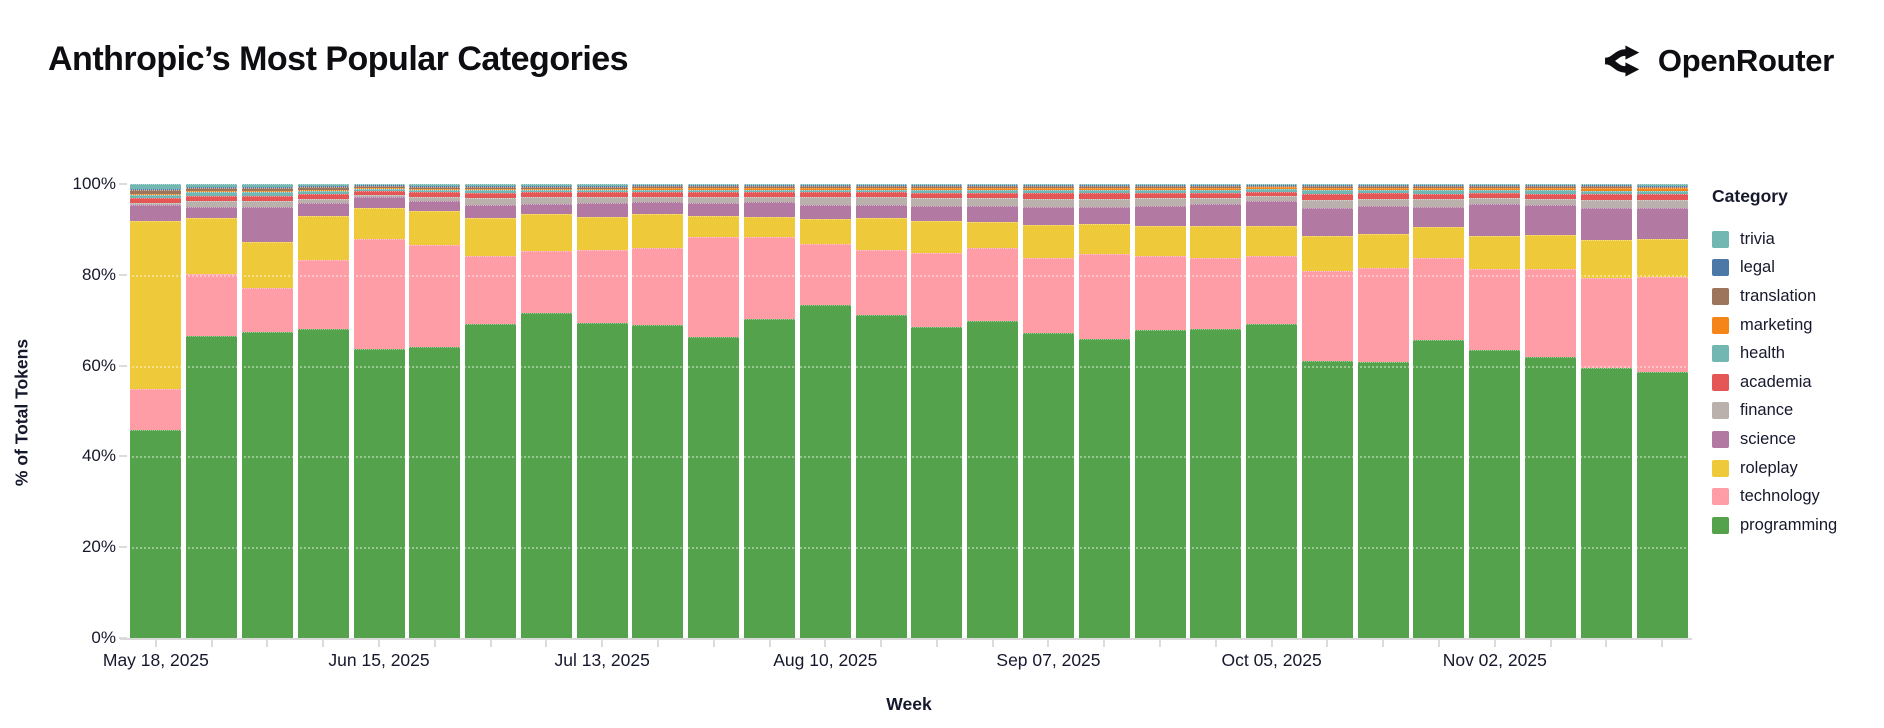 Image resolution: width=1884 pixels, height=728 pixels. I want to click on legend-item-science: science, so click(1797, 439).